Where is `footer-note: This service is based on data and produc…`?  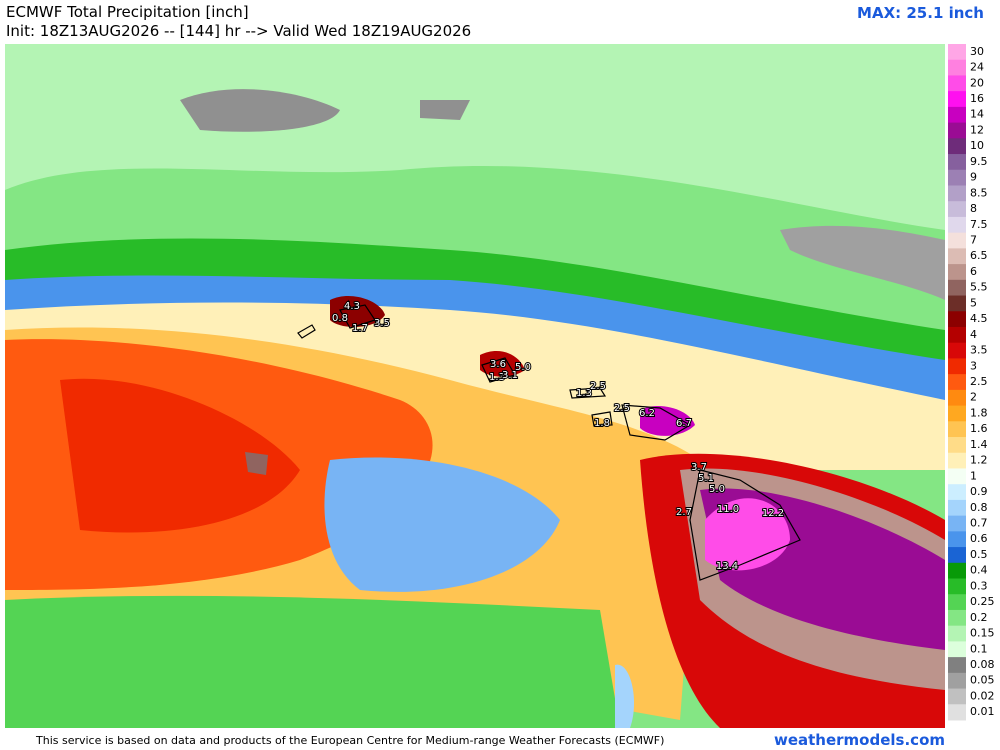 footer-note: This service is based on data and produc… is located at coordinates (350, 740).